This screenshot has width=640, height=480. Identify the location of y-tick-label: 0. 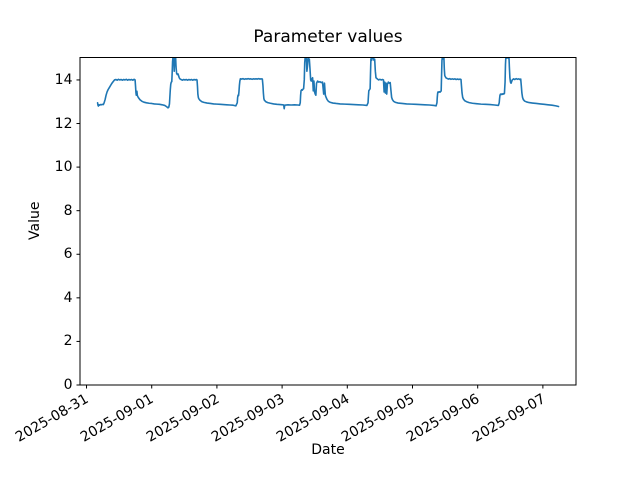
(68, 385).